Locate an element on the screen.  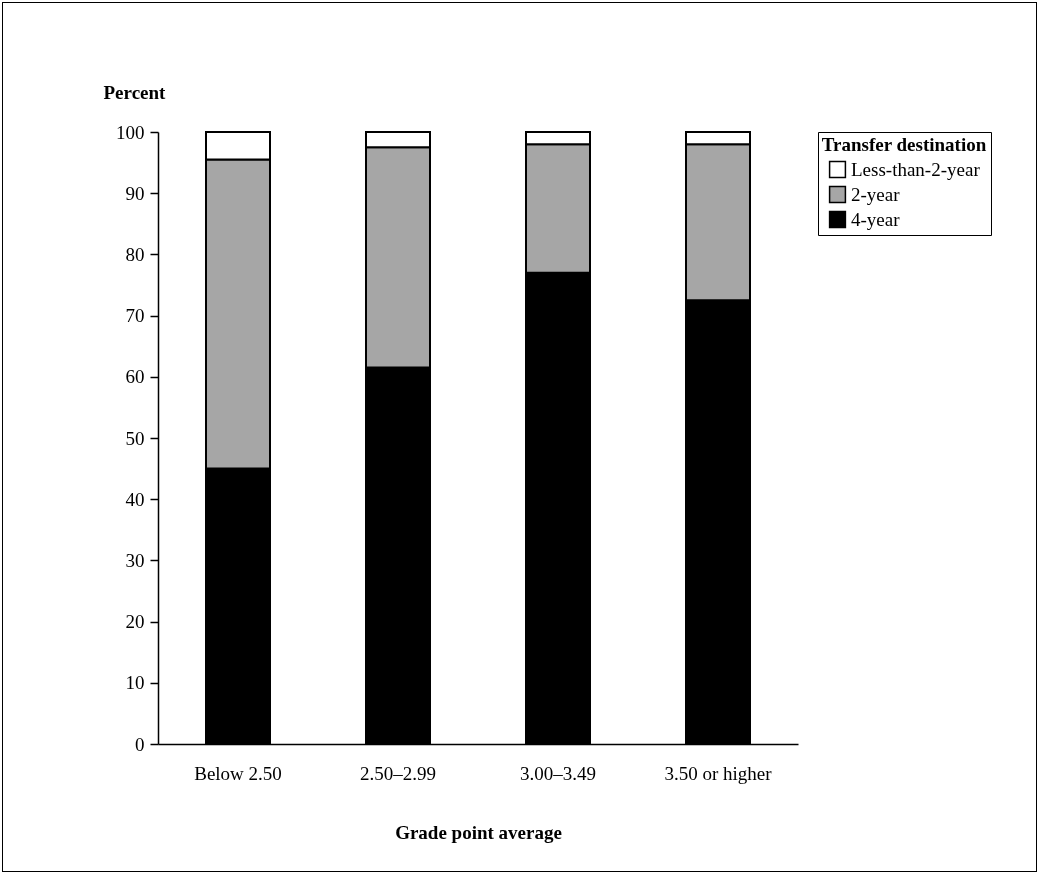
y-tick-label: 50 is located at coordinates (135, 438).